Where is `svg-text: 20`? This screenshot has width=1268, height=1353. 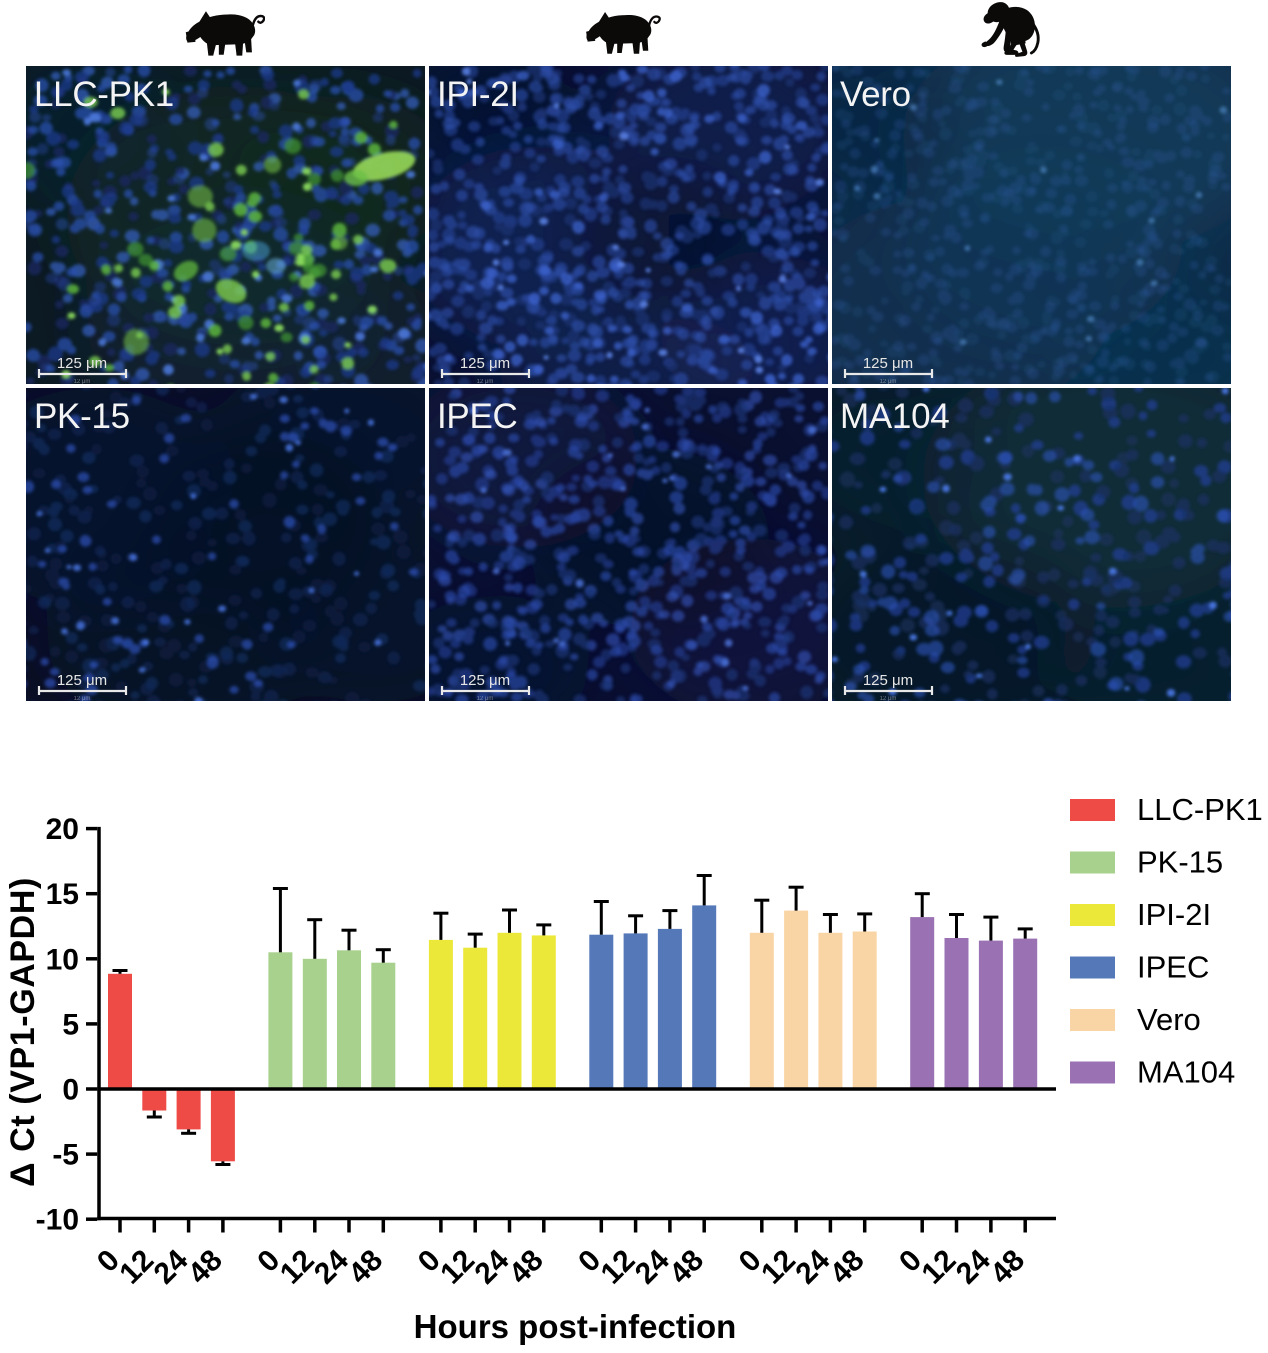
svg-text: 20 is located at coordinates (62, 829).